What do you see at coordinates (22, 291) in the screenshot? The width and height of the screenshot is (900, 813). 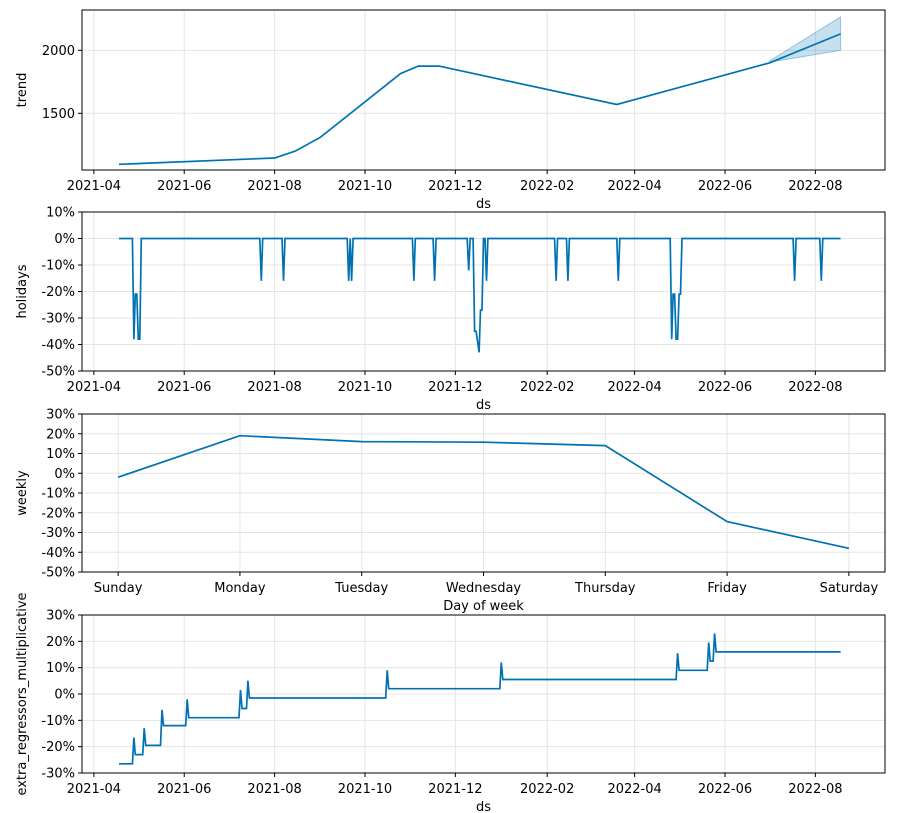 I see `y-axis-label: holidays` at bounding box center [22, 291].